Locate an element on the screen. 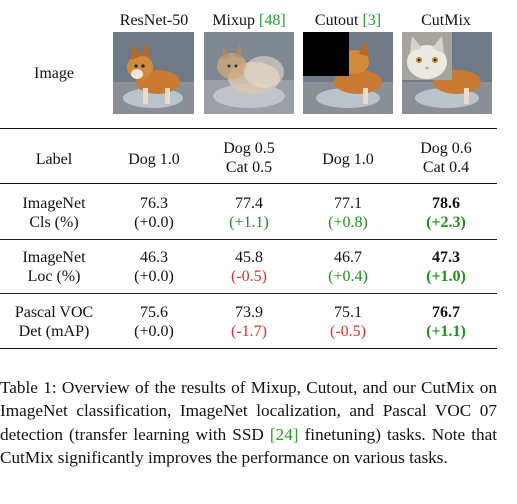 The image size is (517, 504). result-cell: 46.3 (+0.0) is located at coordinates (154, 267).